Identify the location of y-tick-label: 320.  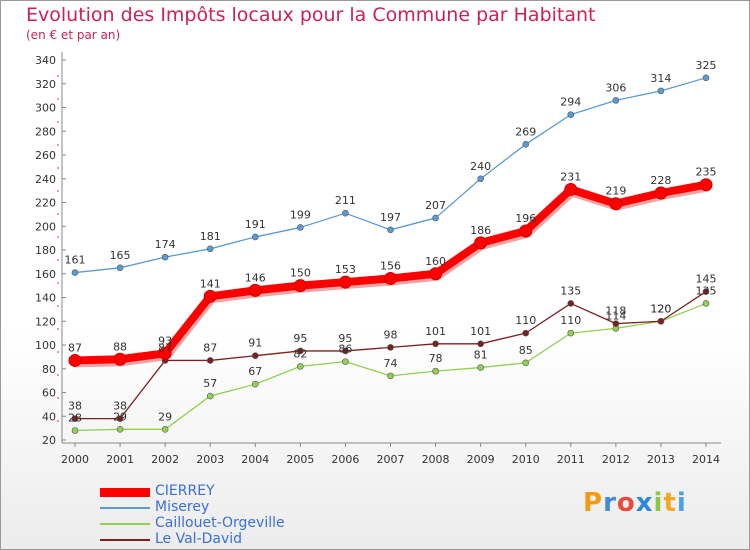
(45, 84).